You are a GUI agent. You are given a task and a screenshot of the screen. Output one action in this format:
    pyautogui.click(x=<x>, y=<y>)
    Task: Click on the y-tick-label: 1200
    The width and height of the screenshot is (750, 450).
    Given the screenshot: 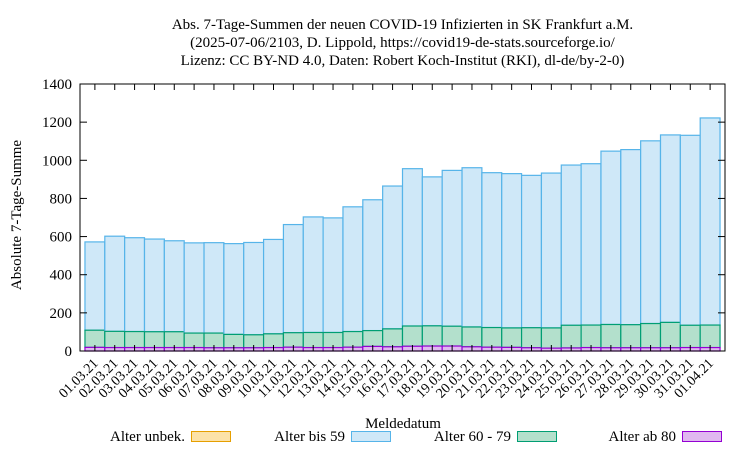 What is the action you would take?
    pyautogui.click(x=57, y=123)
    